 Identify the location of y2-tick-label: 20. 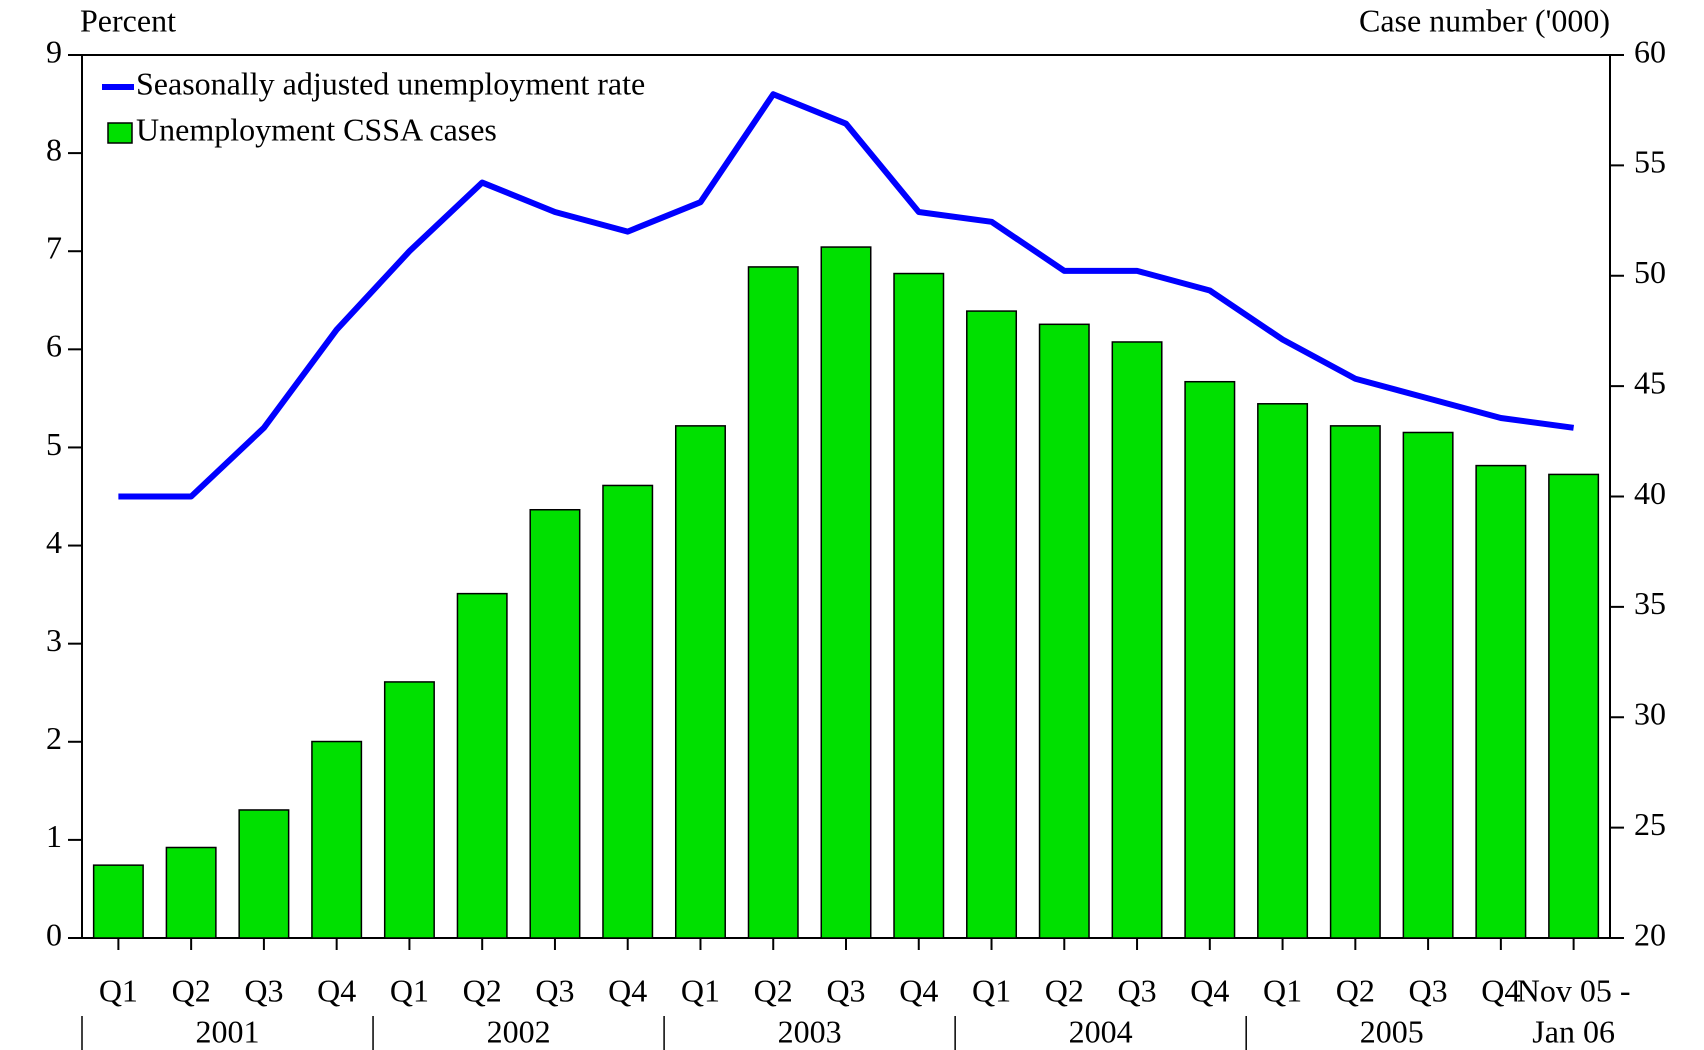
(1650, 934).